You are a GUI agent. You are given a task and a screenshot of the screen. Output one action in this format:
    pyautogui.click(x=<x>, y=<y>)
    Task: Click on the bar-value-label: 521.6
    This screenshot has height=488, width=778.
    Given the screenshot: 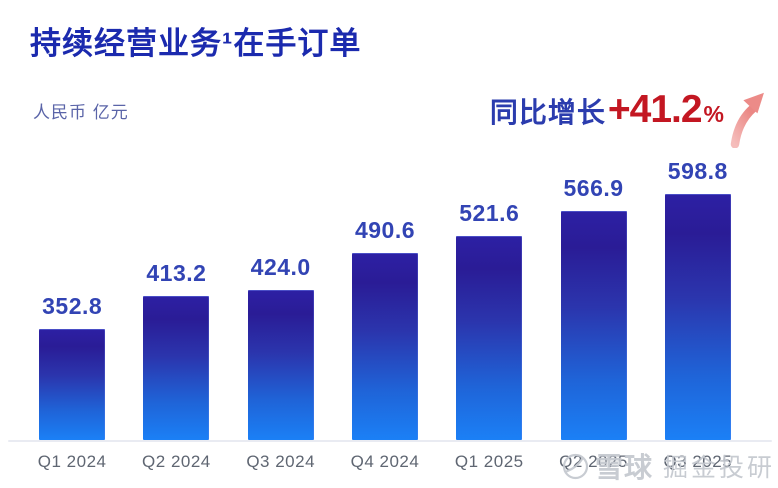 What is the action you would take?
    pyautogui.click(x=489, y=213)
    